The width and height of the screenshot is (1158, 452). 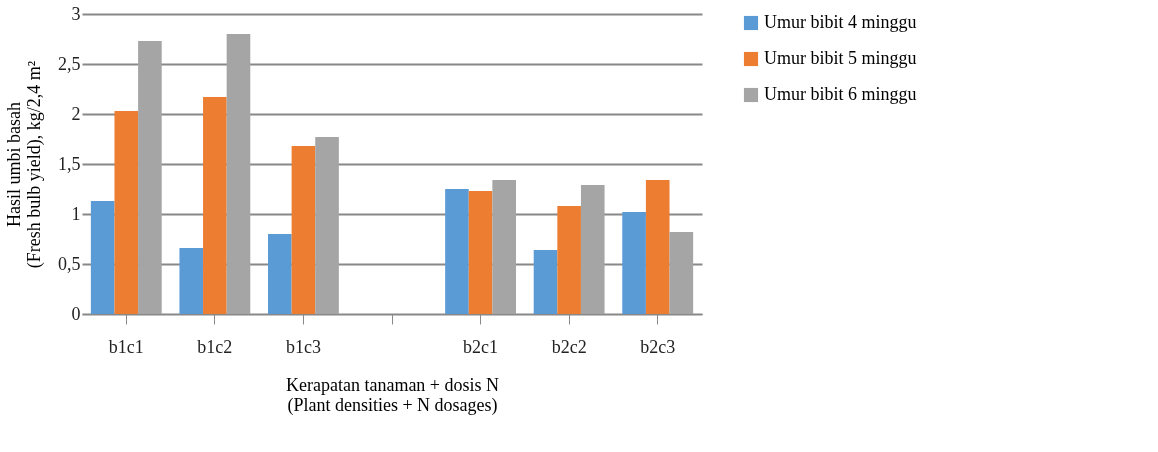 What do you see at coordinates (76, 213) in the screenshot?
I see `y-tick-label: 1` at bounding box center [76, 213].